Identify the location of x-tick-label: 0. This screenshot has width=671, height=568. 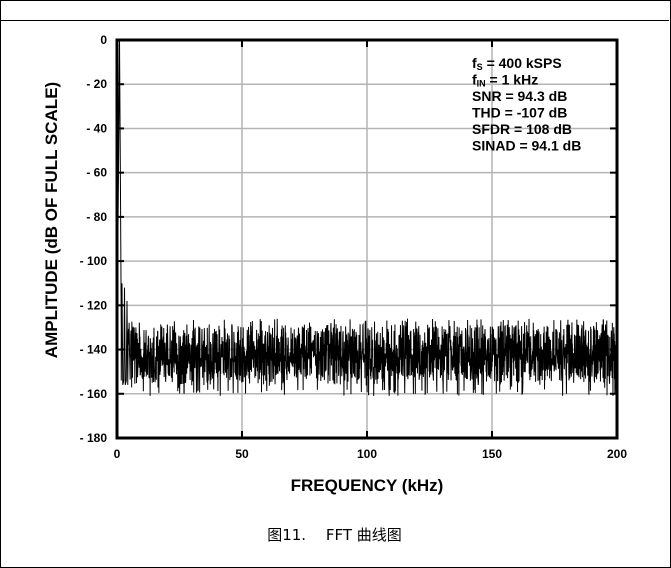
(117, 454).